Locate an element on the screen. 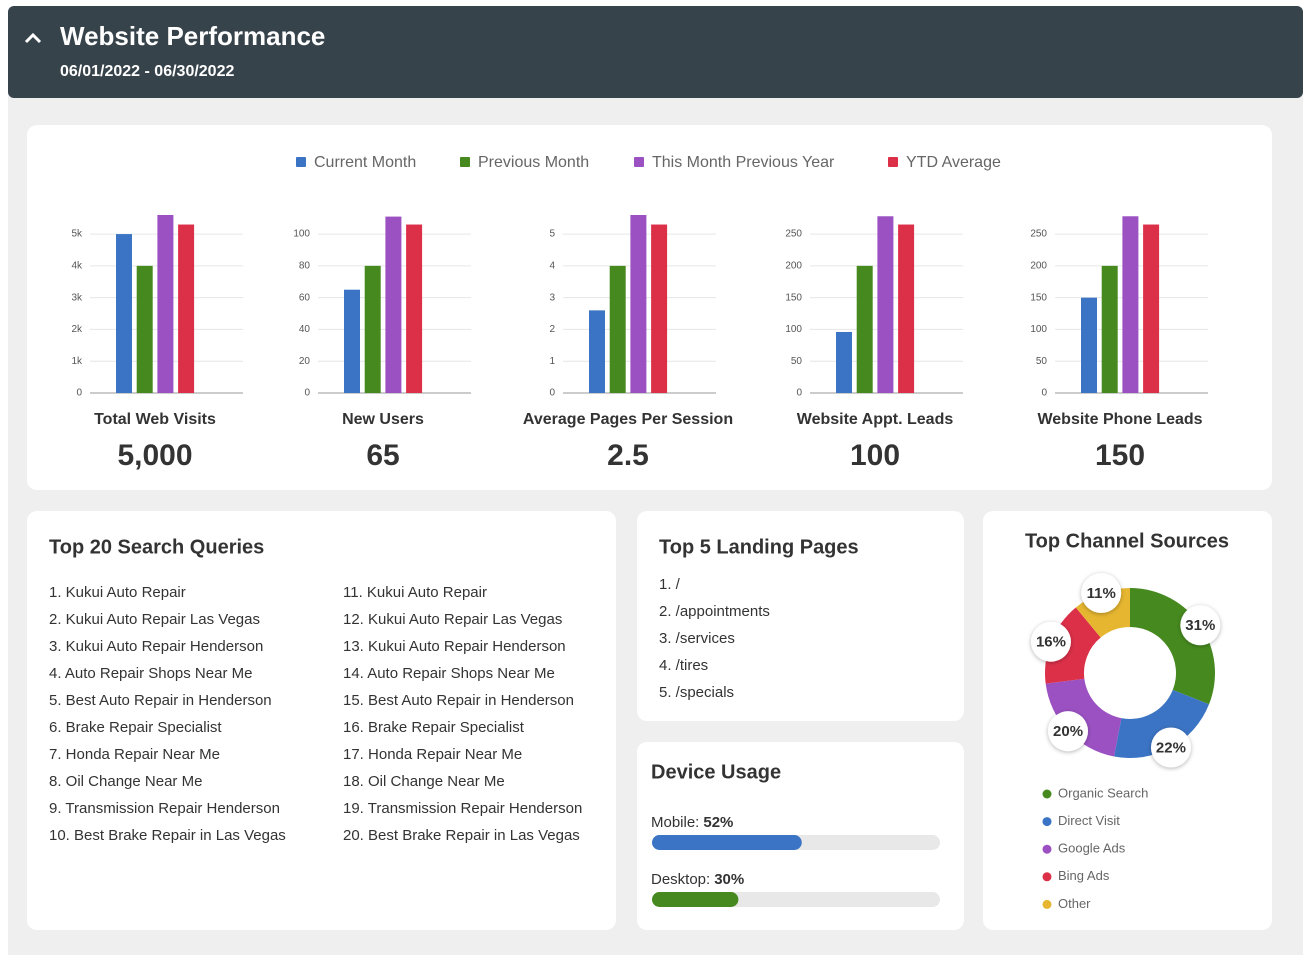 This screenshot has width=1310, height=962. list-item: 4. /tires is located at coordinates (683, 665).